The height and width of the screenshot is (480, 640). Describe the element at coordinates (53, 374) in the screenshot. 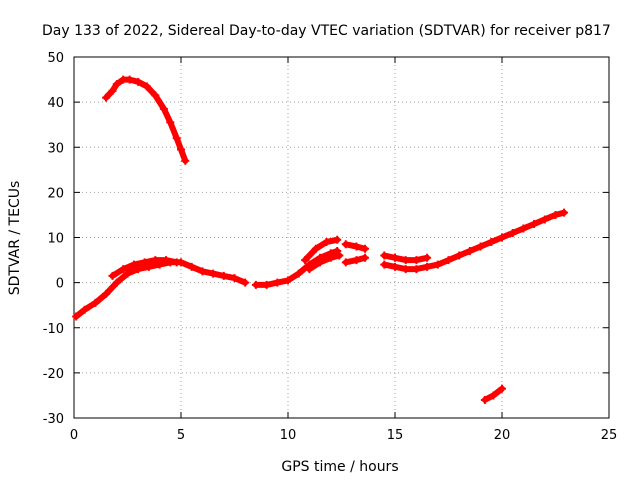

I see `y-tick-label: -20` at that location.